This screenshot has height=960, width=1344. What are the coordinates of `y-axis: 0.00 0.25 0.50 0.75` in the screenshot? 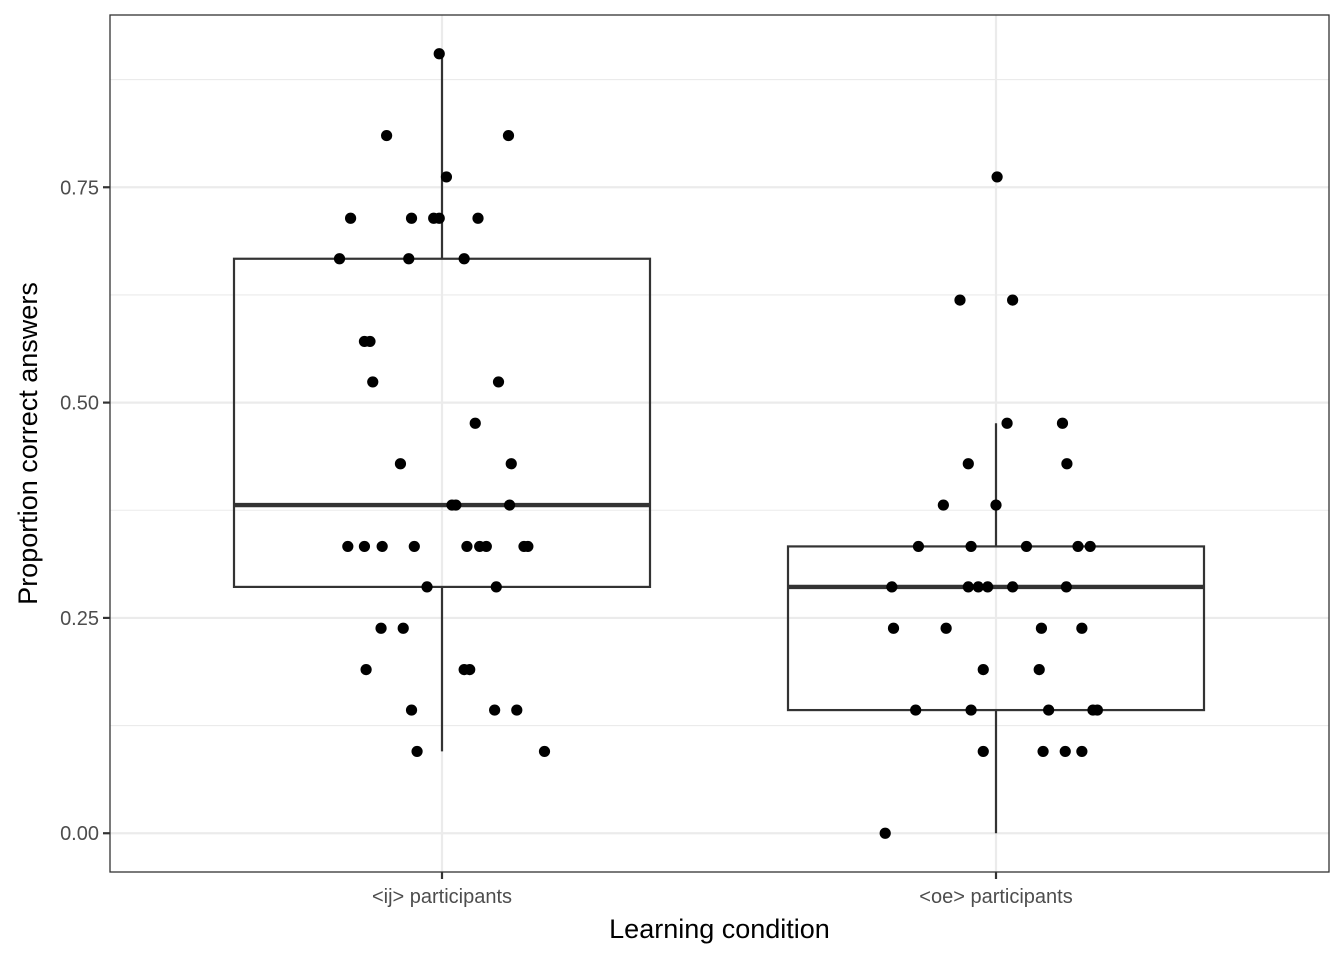 It's located at (85, 511).